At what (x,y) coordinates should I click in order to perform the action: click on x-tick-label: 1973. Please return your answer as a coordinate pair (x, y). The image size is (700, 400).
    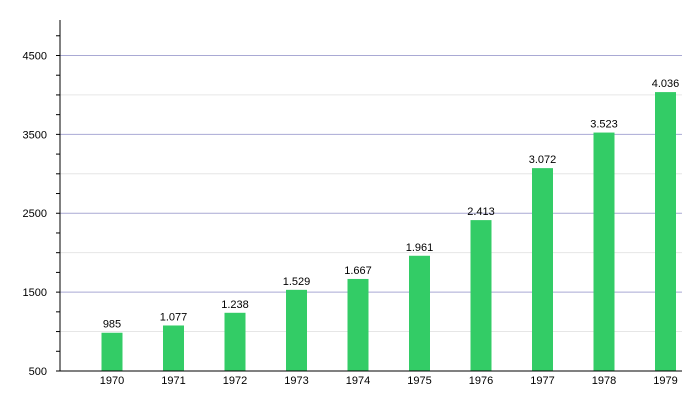
    Looking at the image, I should click on (296, 381).